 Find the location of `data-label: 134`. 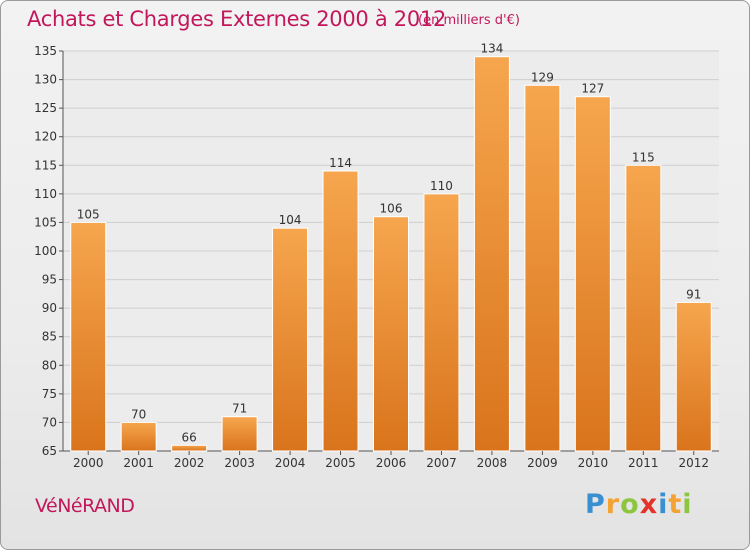

data-label: 134 is located at coordinates (491, 49).